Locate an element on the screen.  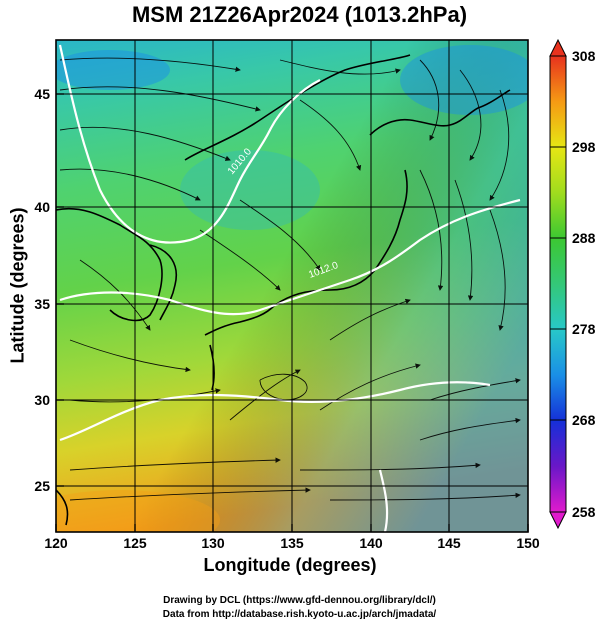
y-axis-label: Latitude (degrees) is located at coordinates (17, 285).